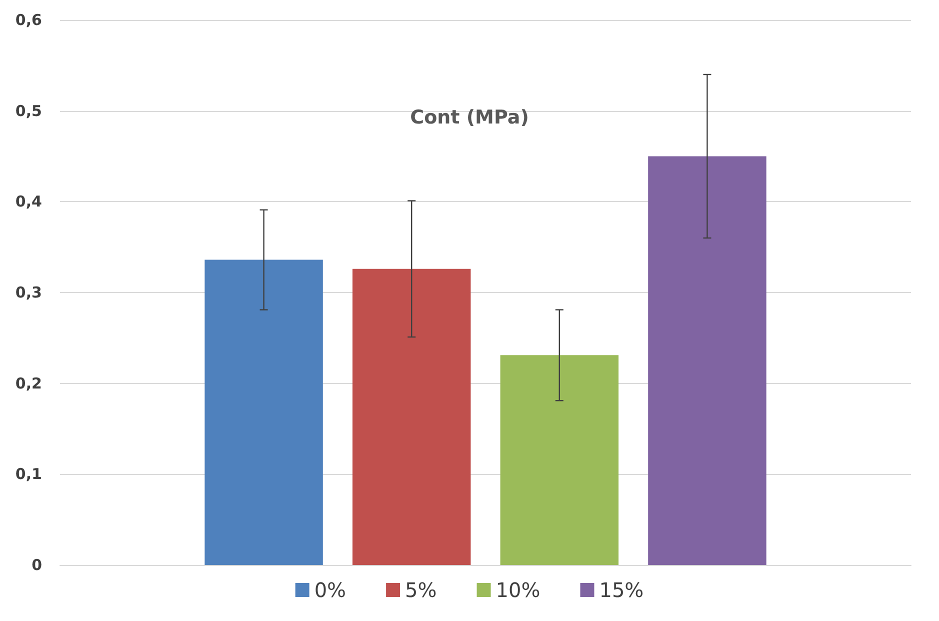  I want to click on y-tick-label: 0,3, so click(28, 293).